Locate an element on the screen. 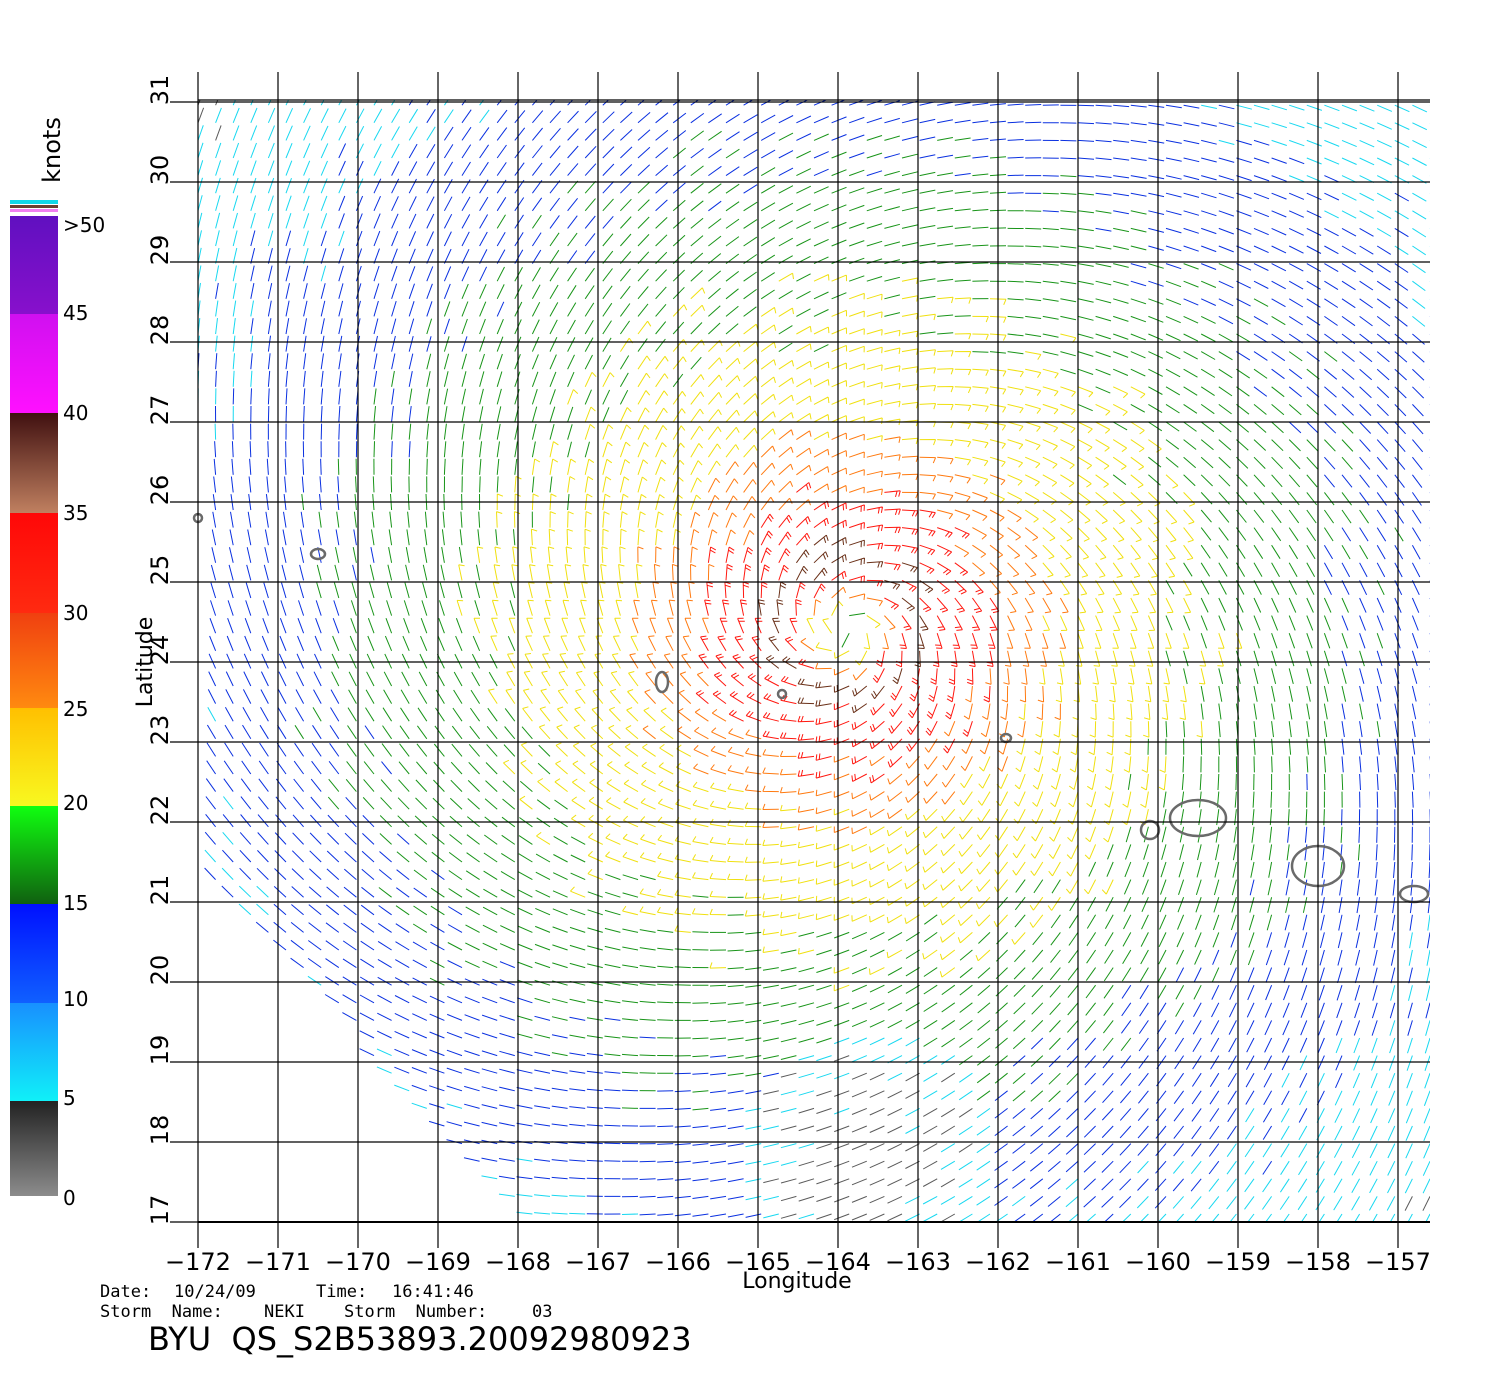 The image size is (1500, 1400). lon-tick-label: −164 is located at coordinates (838, 1262).